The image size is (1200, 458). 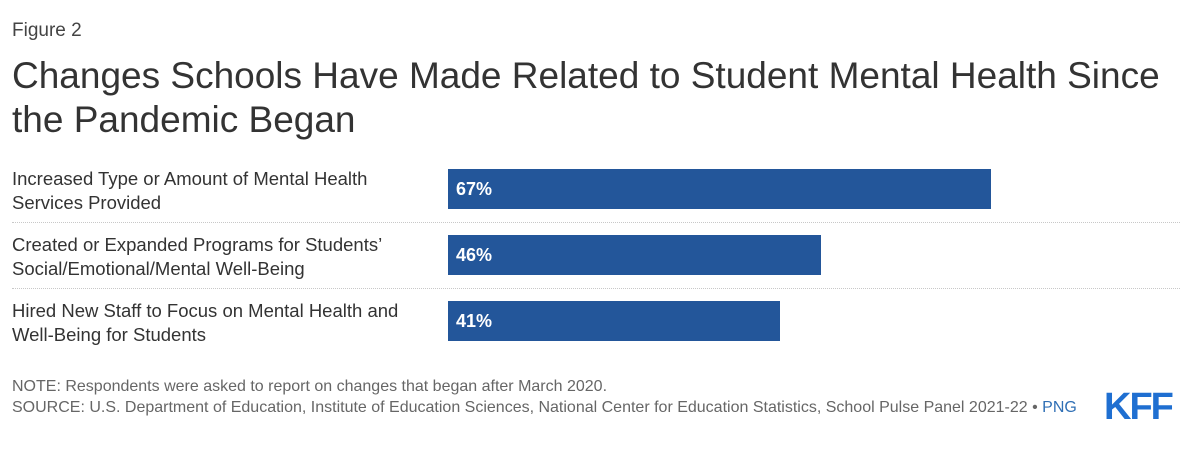 What do you see at coordinates (158, 268) in the screenshot?
I see `category-label-line: Social/Emotional/Mental Well-Being` at bounding box center [158, 268].